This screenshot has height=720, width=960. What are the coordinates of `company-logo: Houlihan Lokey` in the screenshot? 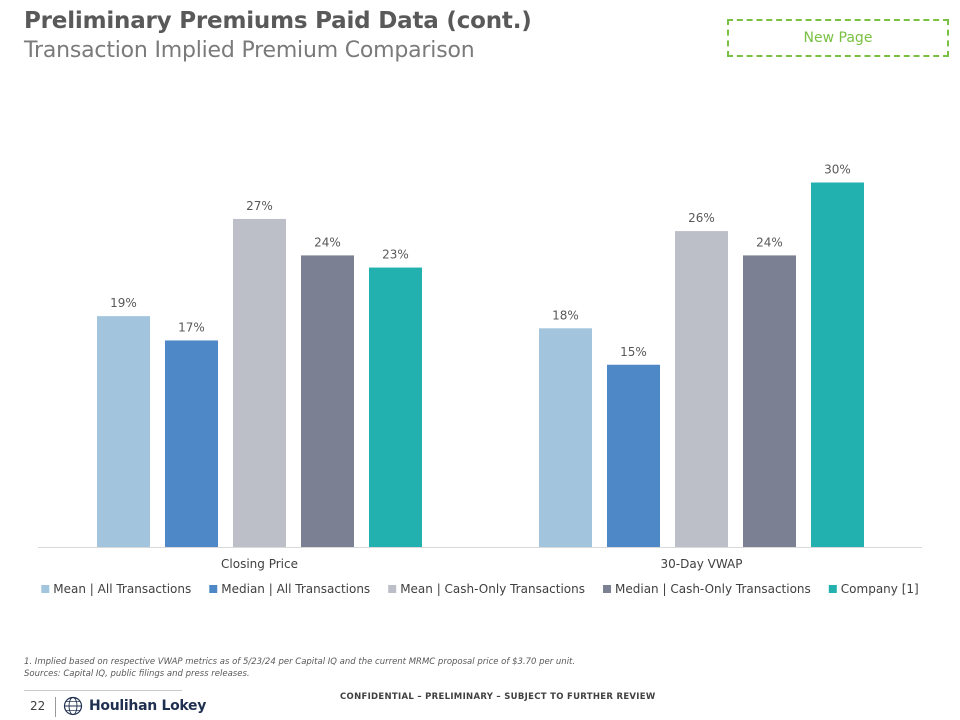 It's located at (134, 706).